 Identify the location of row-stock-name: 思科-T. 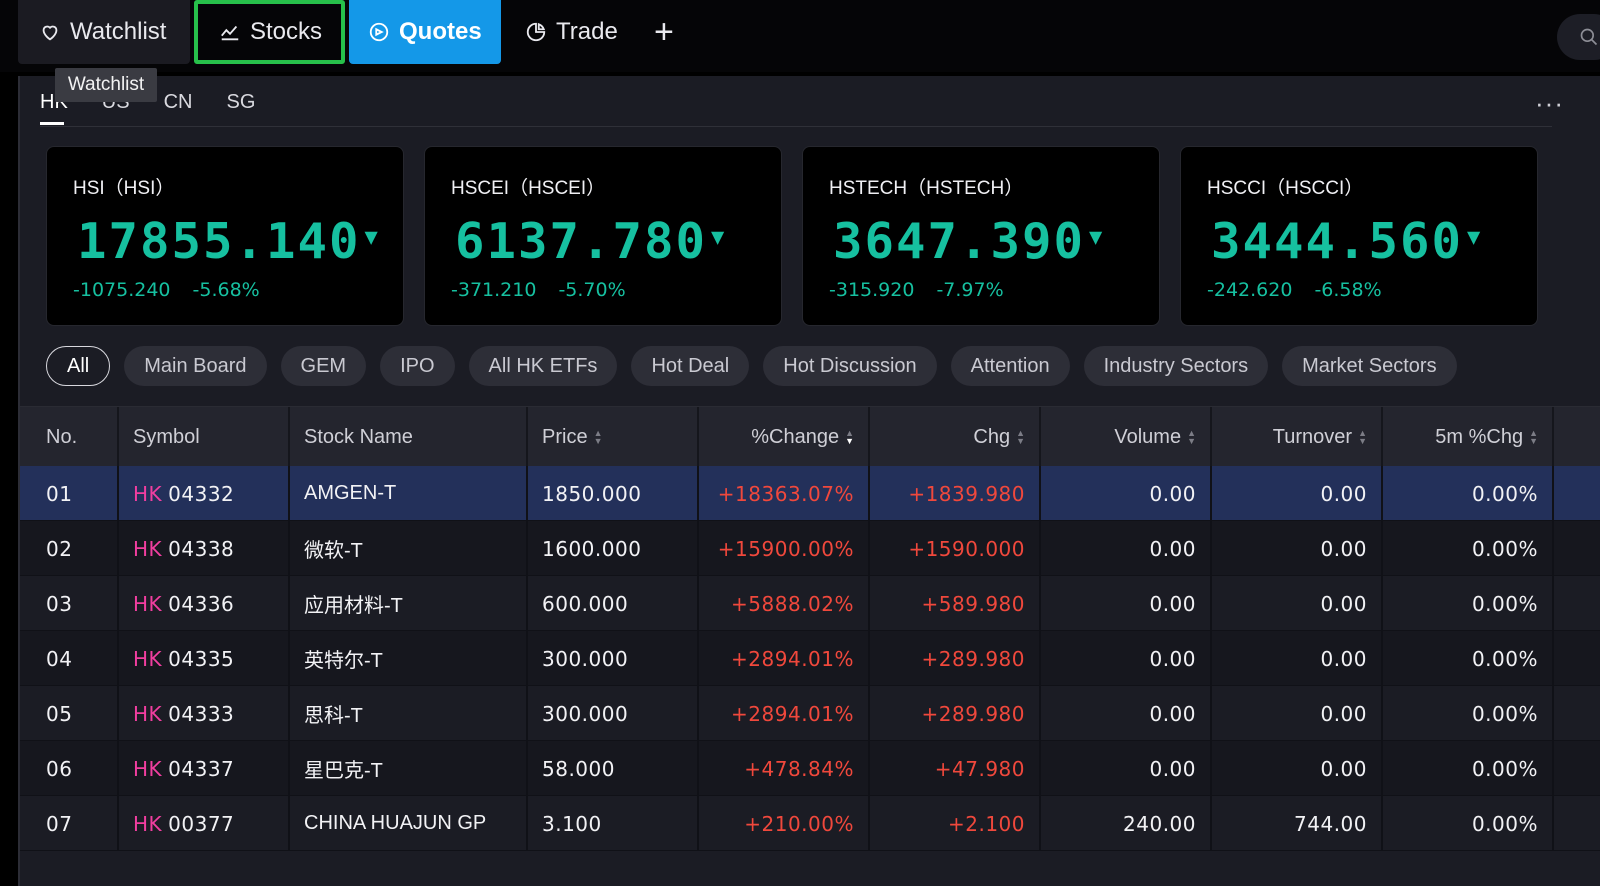
(409, 713).